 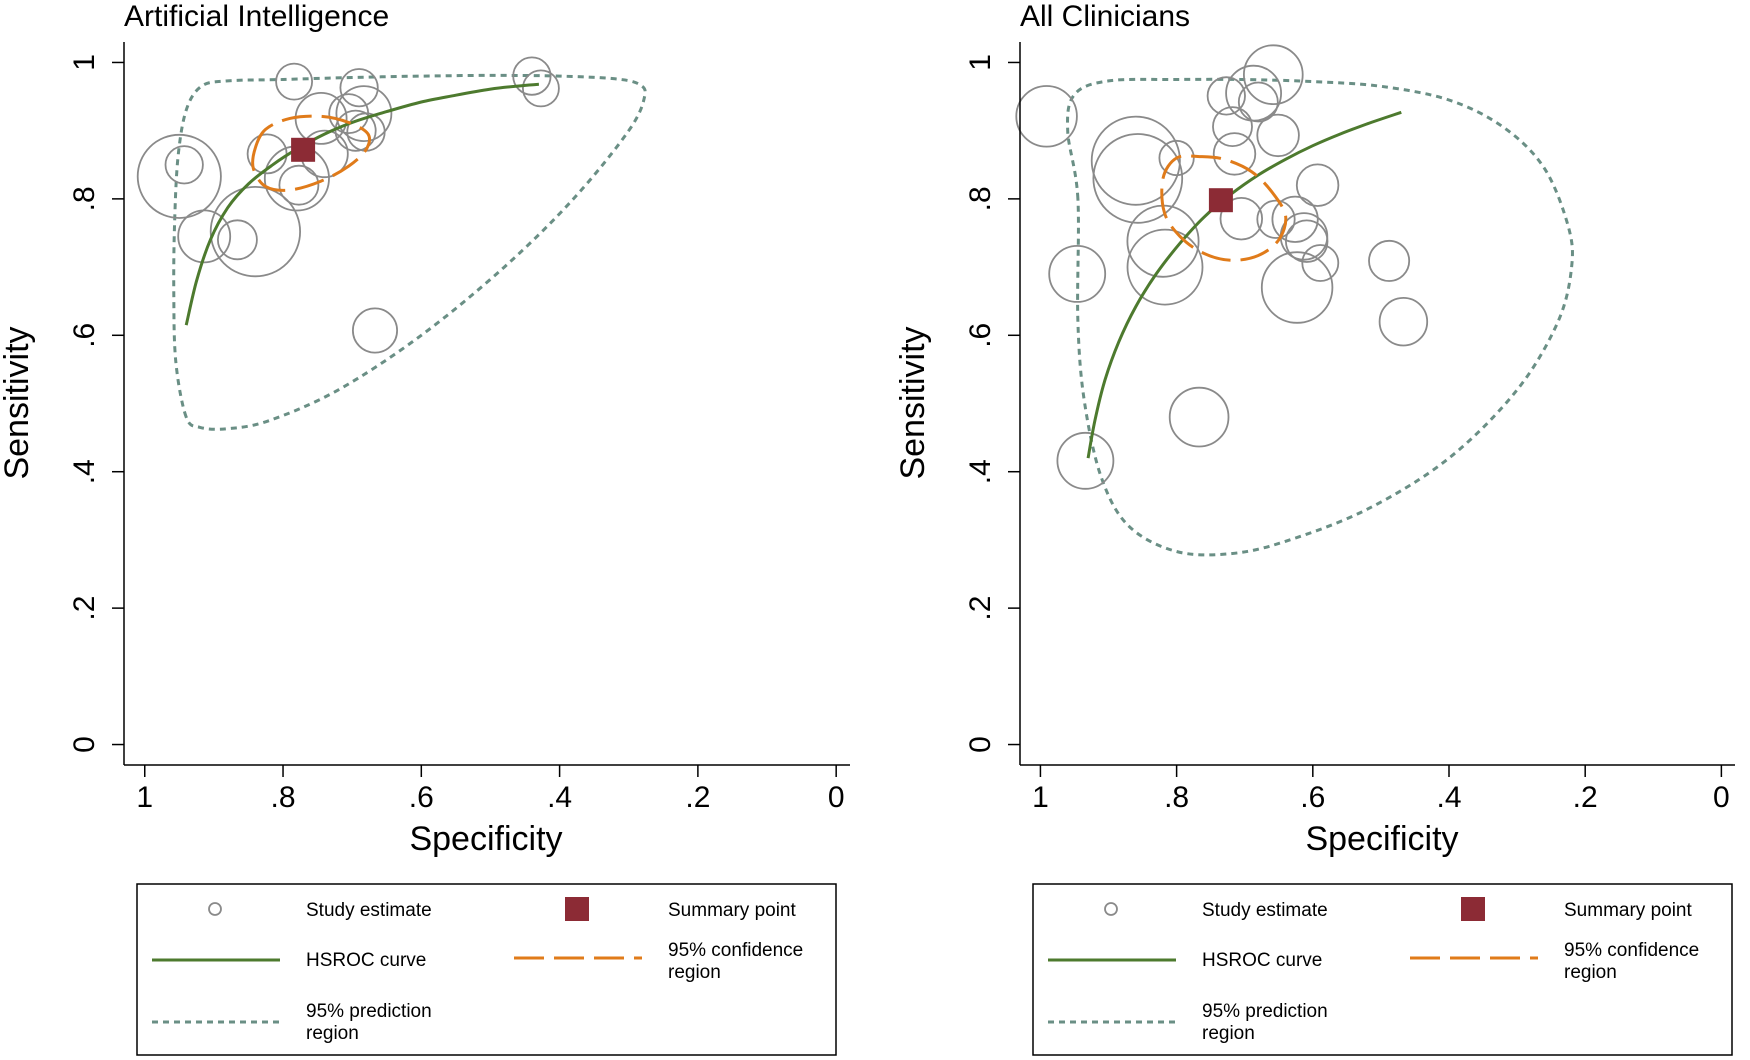 I want to click on ai-y-axis-label: Sensitivity, so click(x=18, y=402).